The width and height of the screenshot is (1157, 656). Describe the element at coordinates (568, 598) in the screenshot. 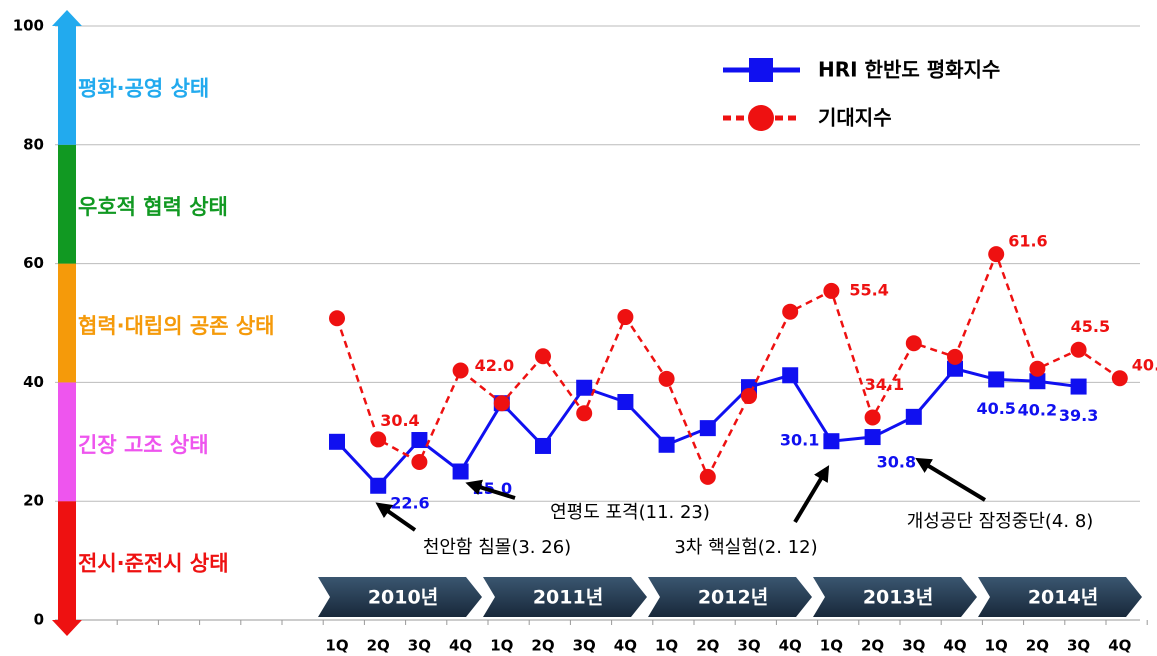

I see `year-label: 2011년` at that location.